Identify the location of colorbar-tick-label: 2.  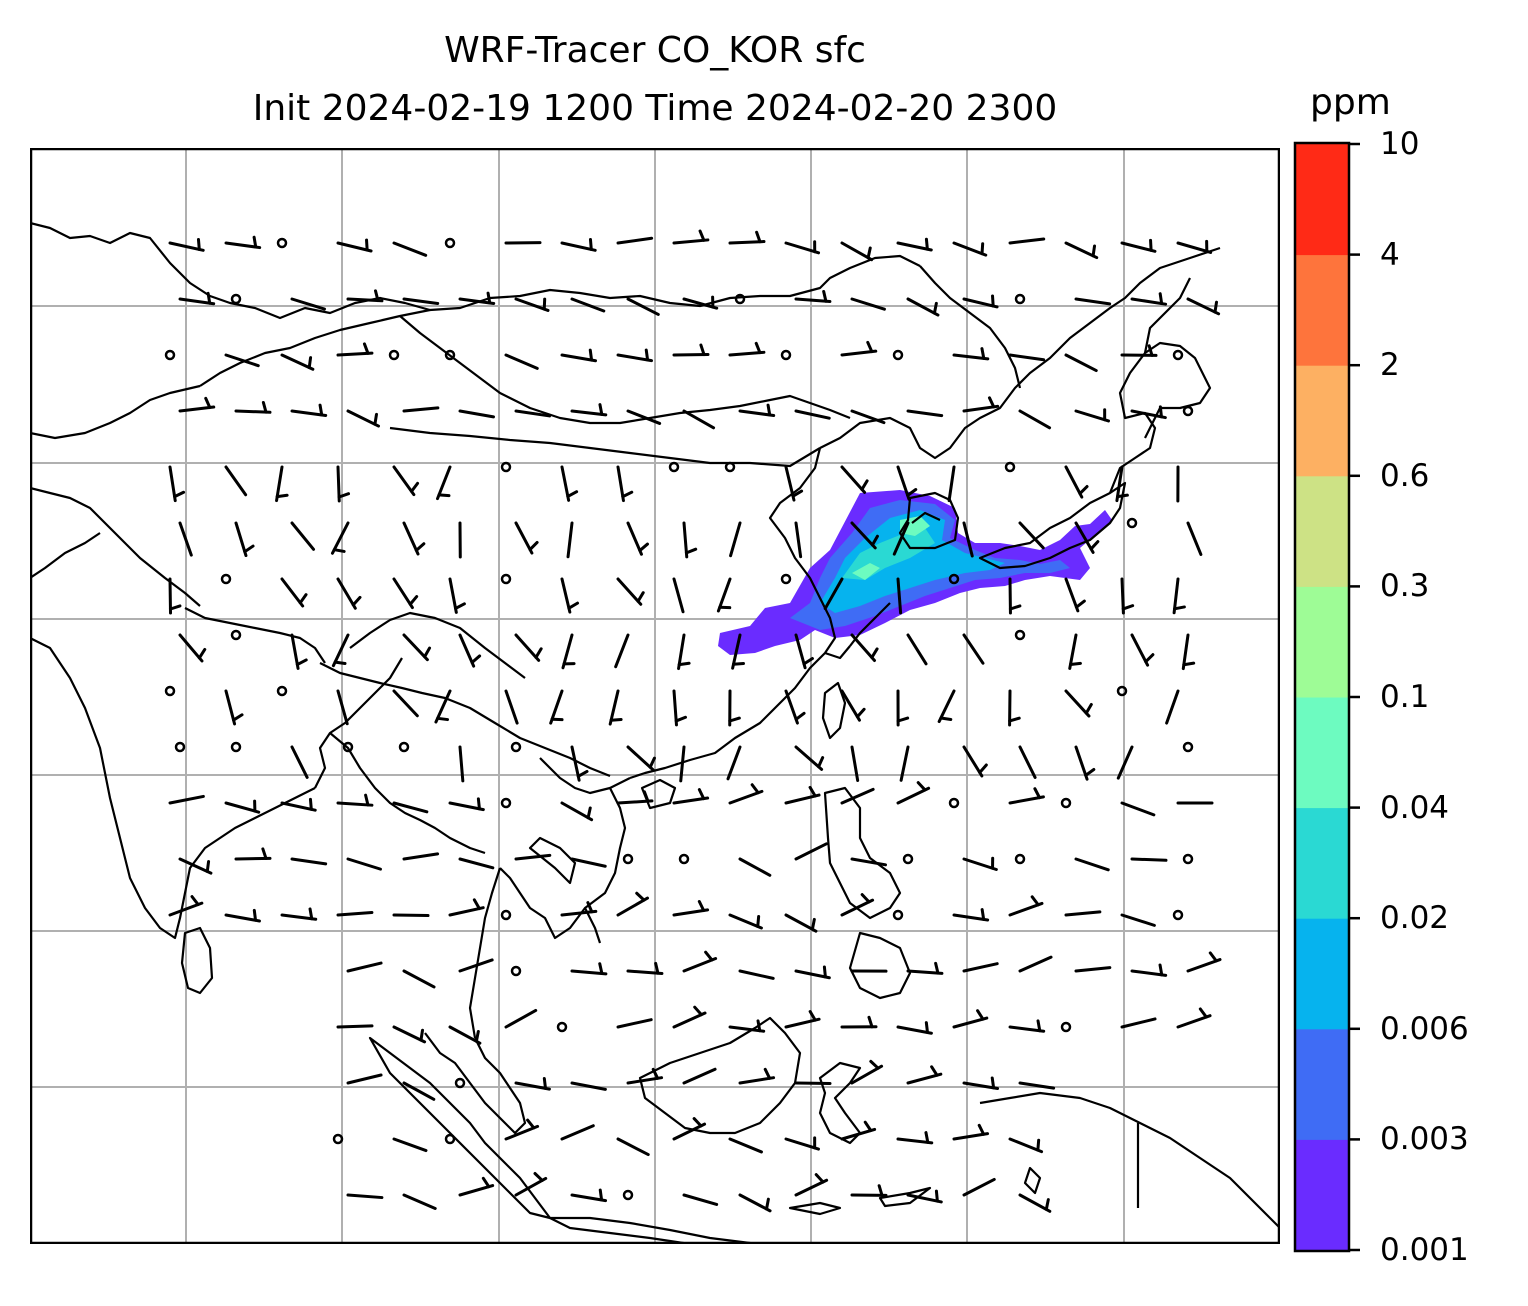
(1390, 365).